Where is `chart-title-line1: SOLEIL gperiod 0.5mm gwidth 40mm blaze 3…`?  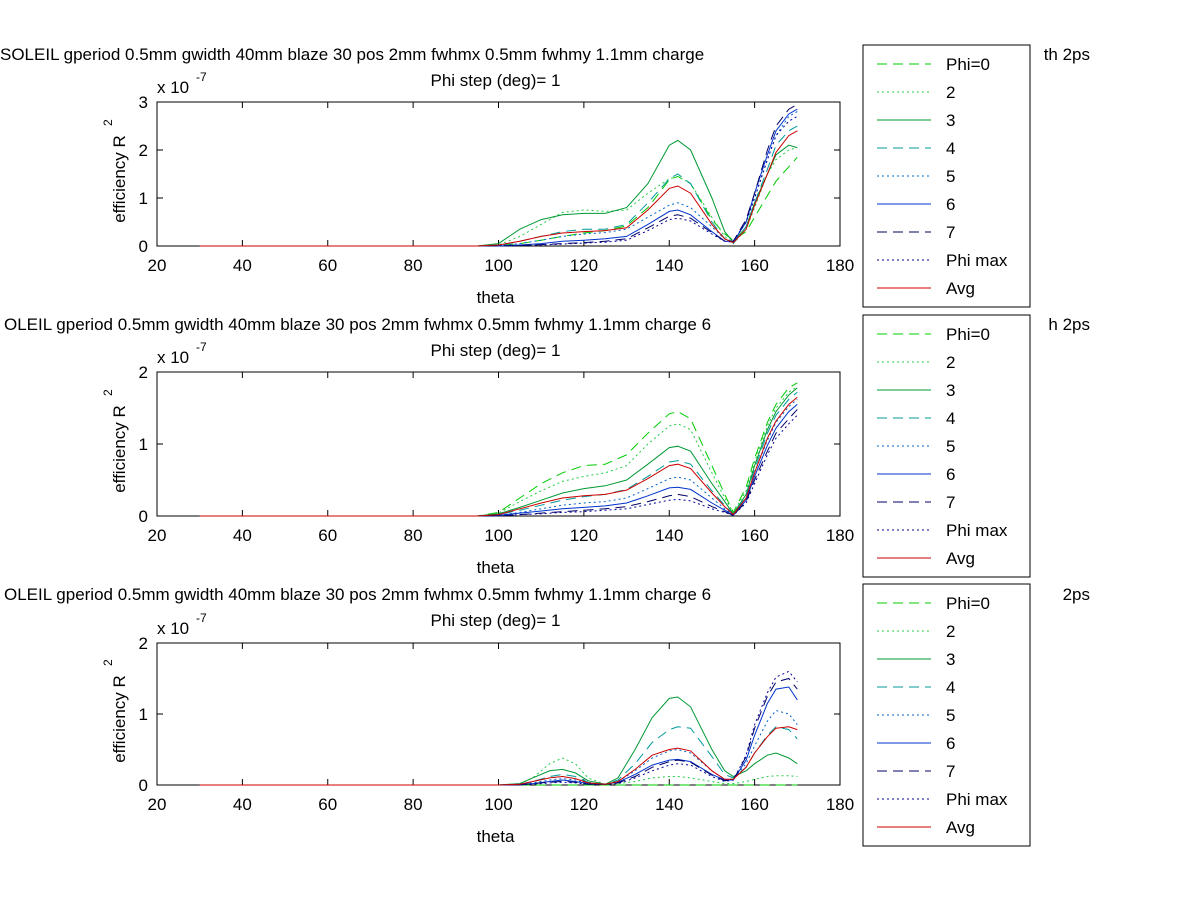 chart-title-line1: SOLEIL gperiod 0.5mm gwidth 40mm blaze 3… is located at coordinates (352, 54).